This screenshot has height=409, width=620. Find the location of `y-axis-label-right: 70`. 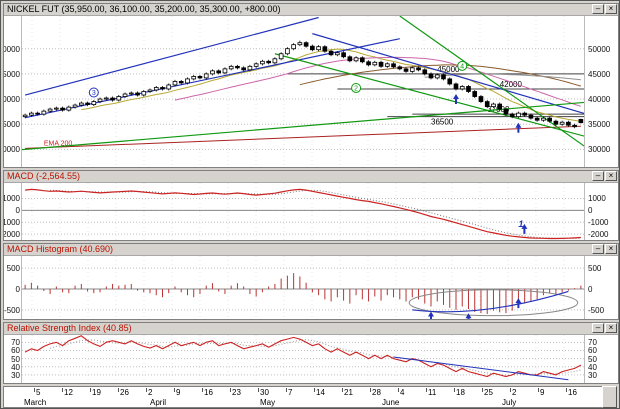

y-axis-label-right: 70 is located at coordinates (592, 343).